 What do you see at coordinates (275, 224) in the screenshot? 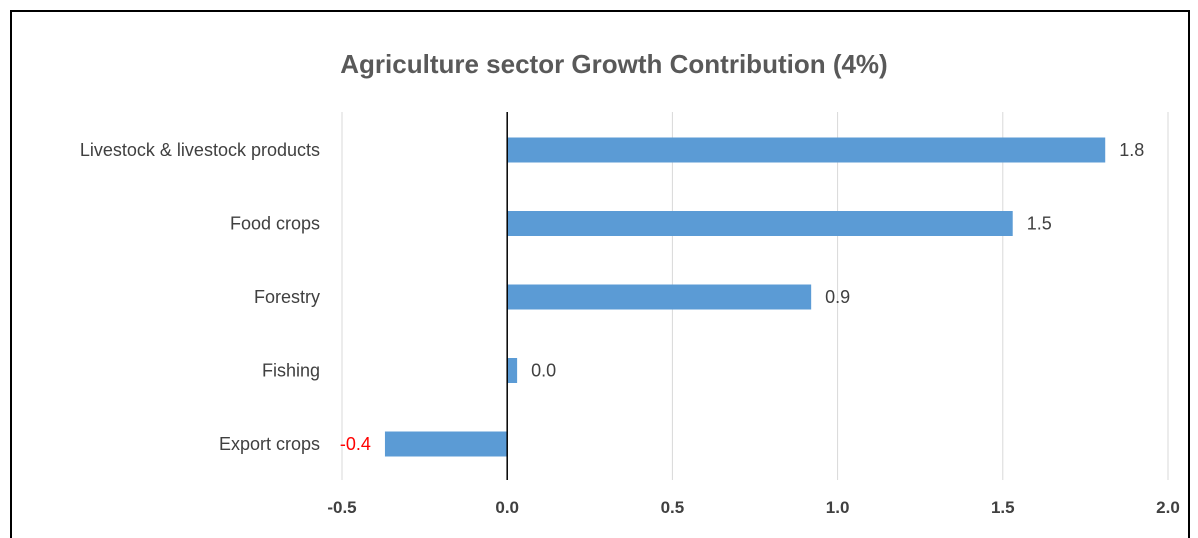
I see `category-label: Food crops` at bounding box center [275, 224].